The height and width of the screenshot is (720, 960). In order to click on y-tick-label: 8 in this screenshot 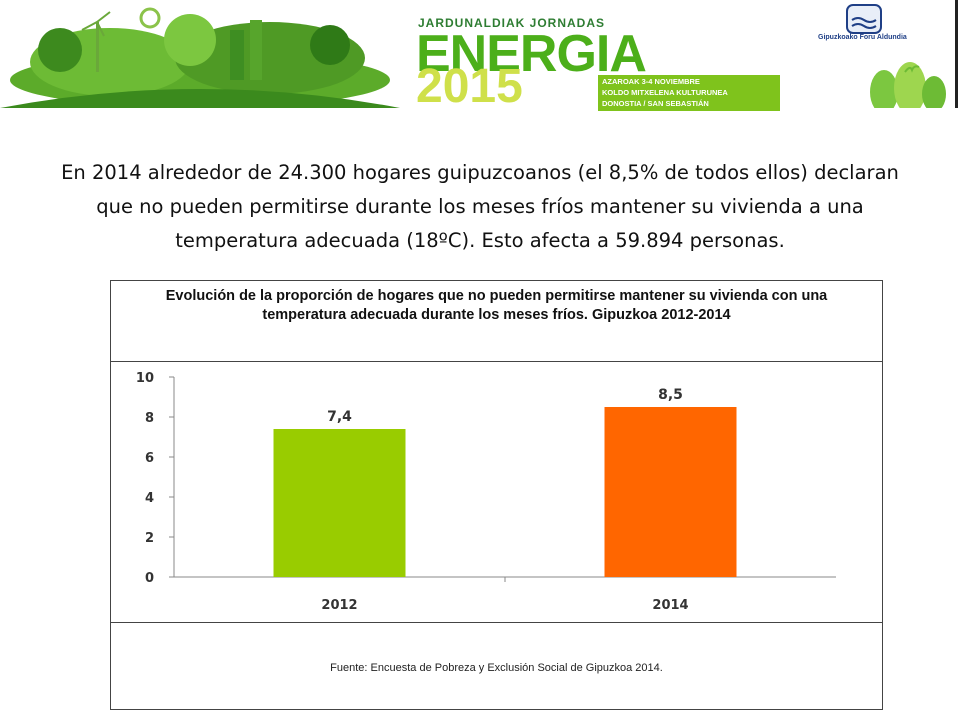, I will do `click(149, 418)`.